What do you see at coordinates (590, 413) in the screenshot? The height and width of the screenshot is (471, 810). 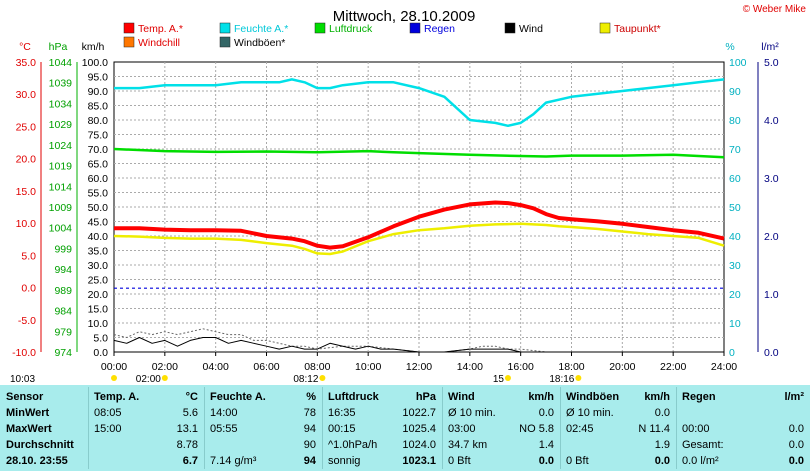 I see `cell-note: Ø 10 min.` at bounding box center [590, 413].